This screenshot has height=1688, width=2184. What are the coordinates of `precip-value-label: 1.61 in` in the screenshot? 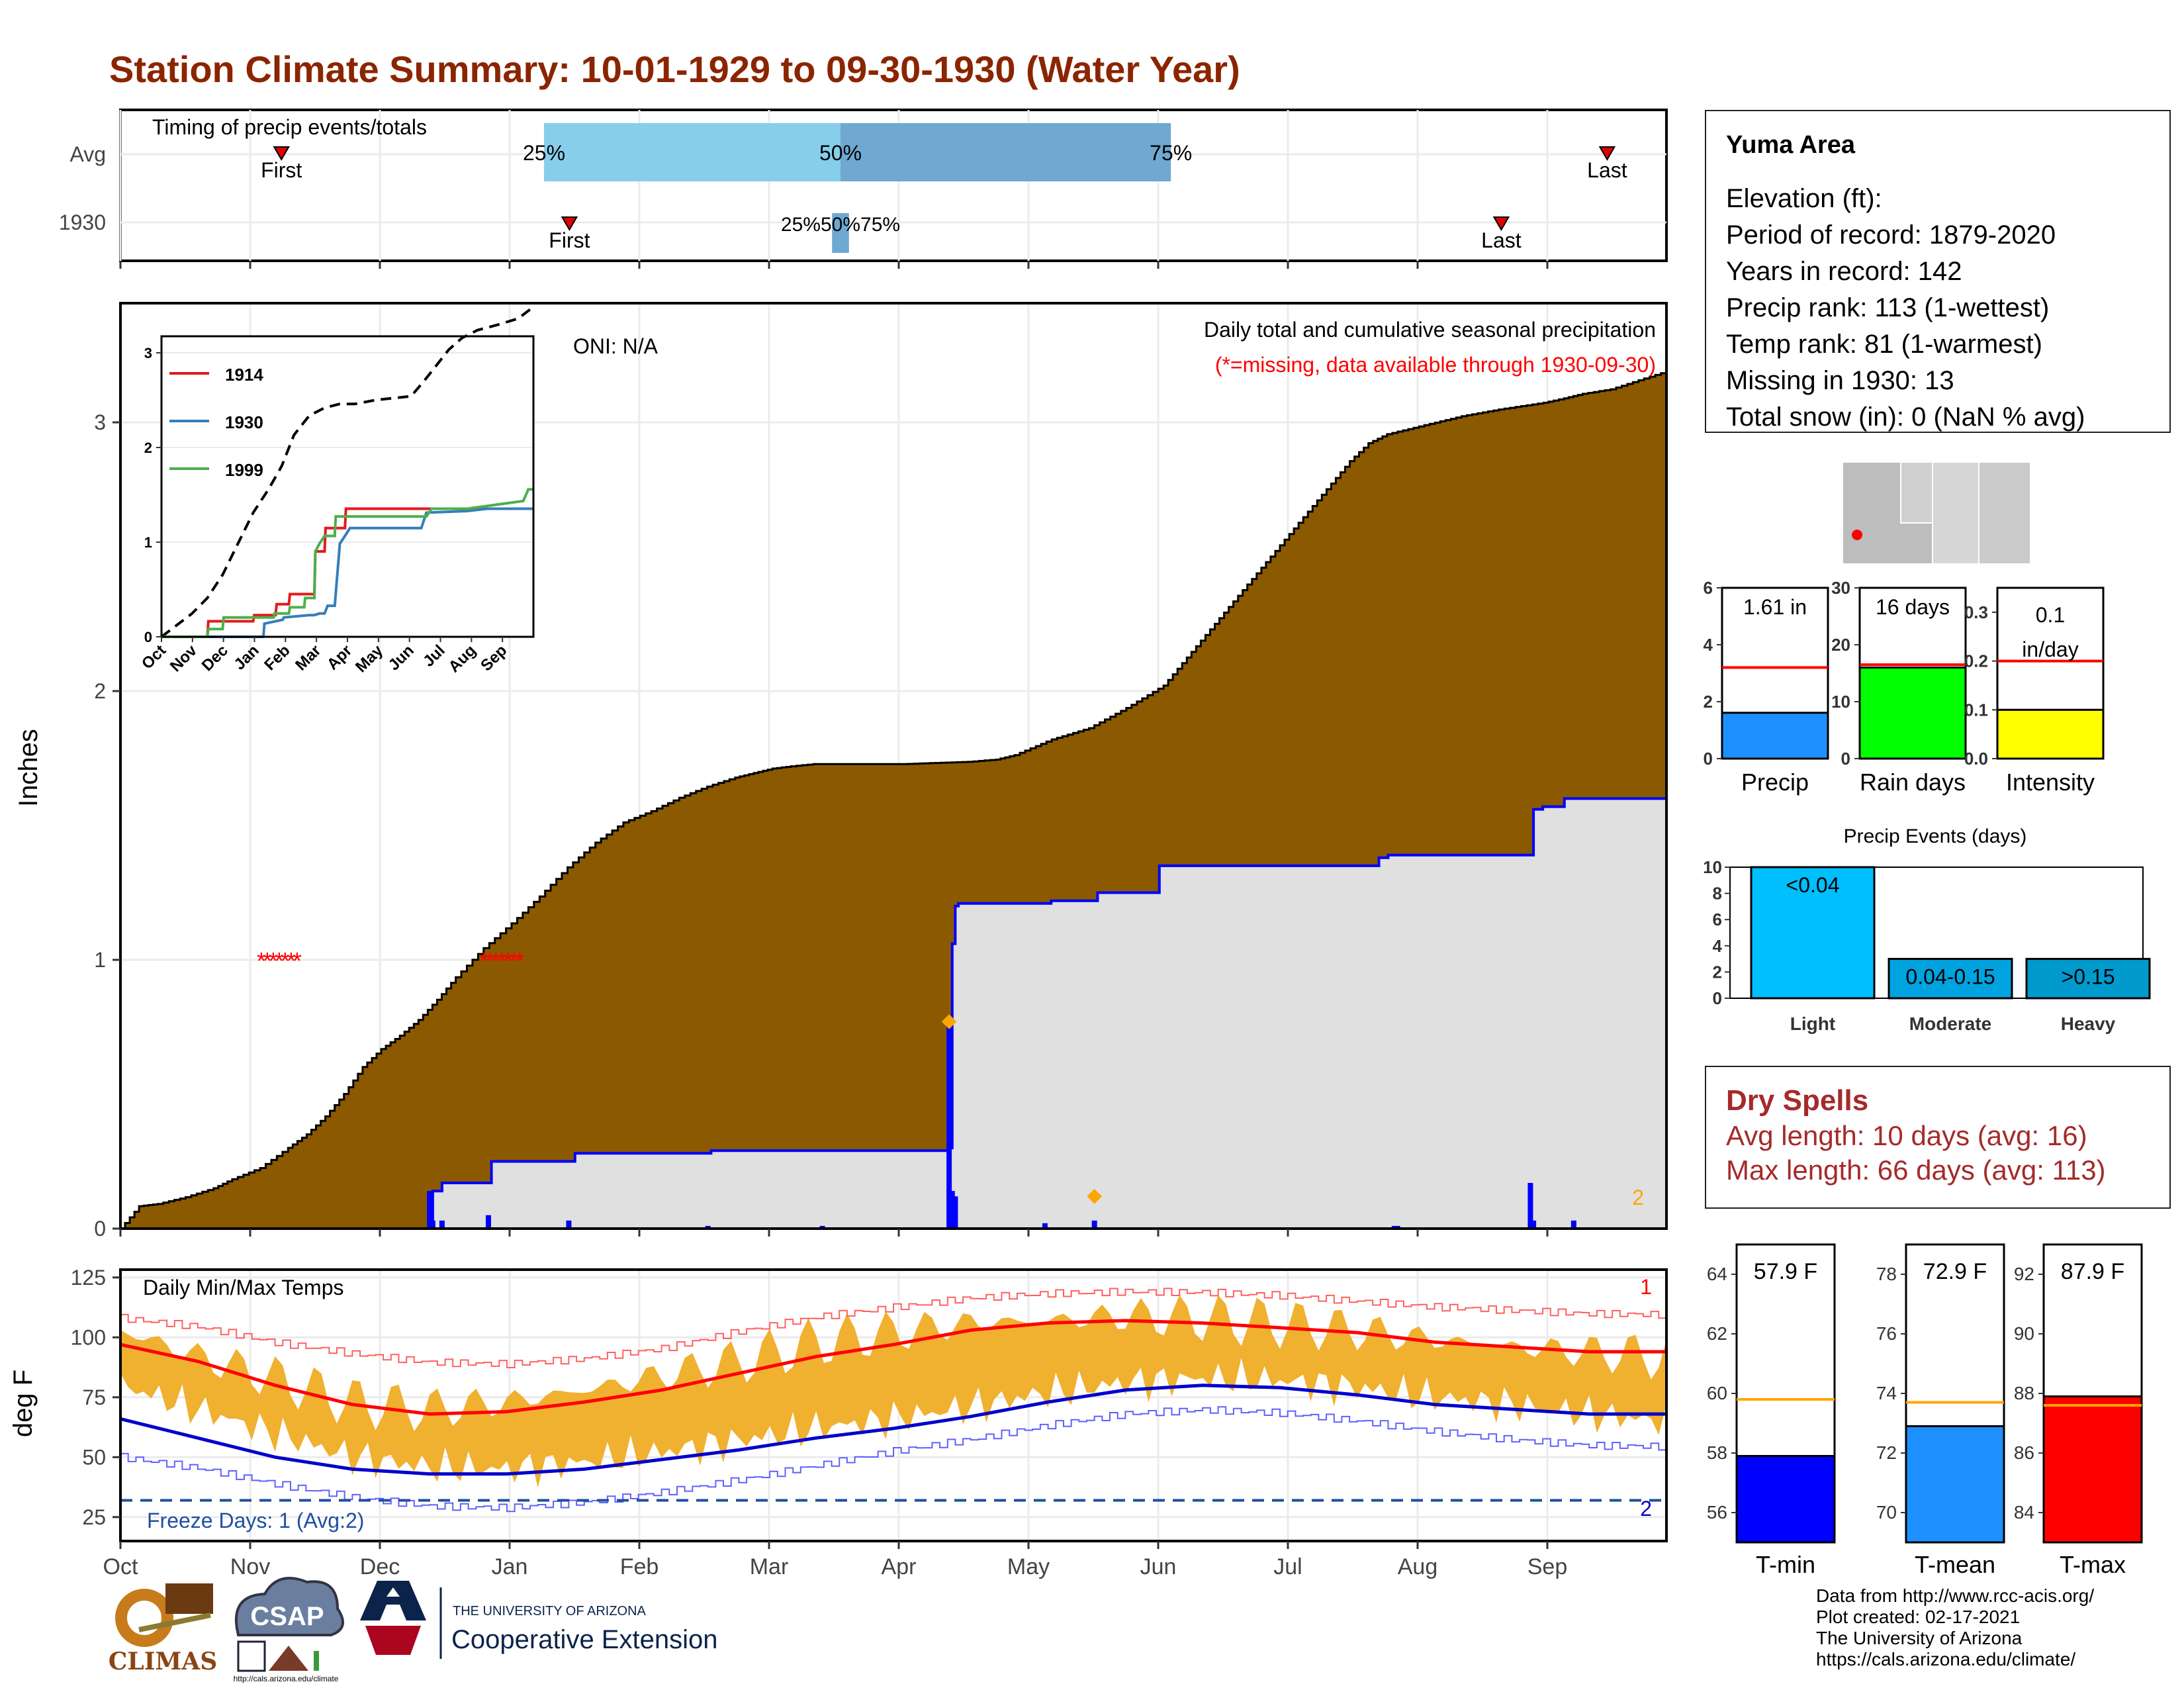 It's located at (1775, 607).